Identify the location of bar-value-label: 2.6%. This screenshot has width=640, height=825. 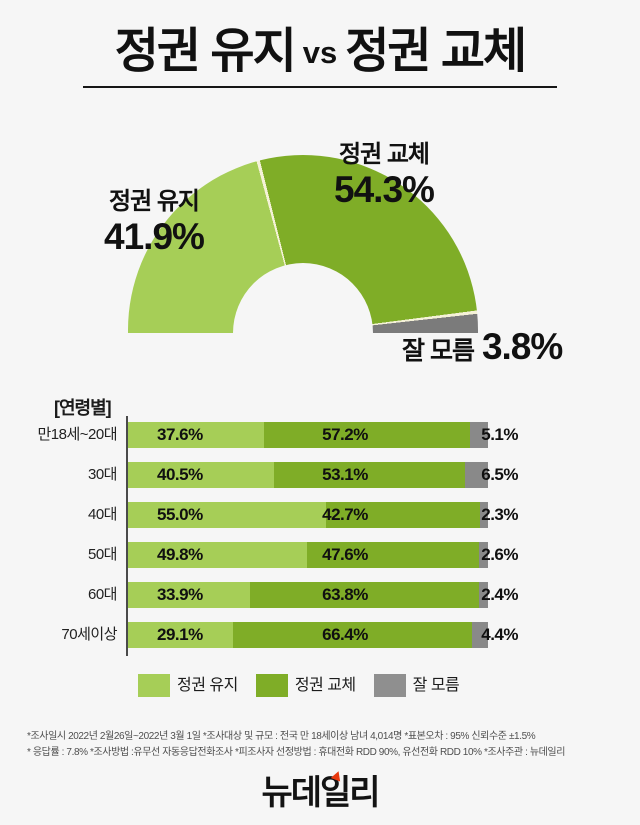
(499, 554).